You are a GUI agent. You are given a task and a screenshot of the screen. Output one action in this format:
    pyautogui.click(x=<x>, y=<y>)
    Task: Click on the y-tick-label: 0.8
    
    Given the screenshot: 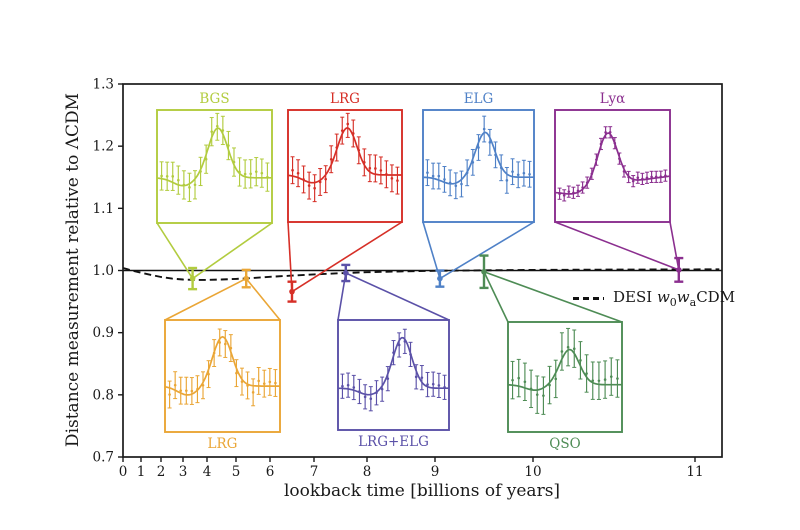 What is the action you would take?
    pyautogui.click(x=103, y=395)
    